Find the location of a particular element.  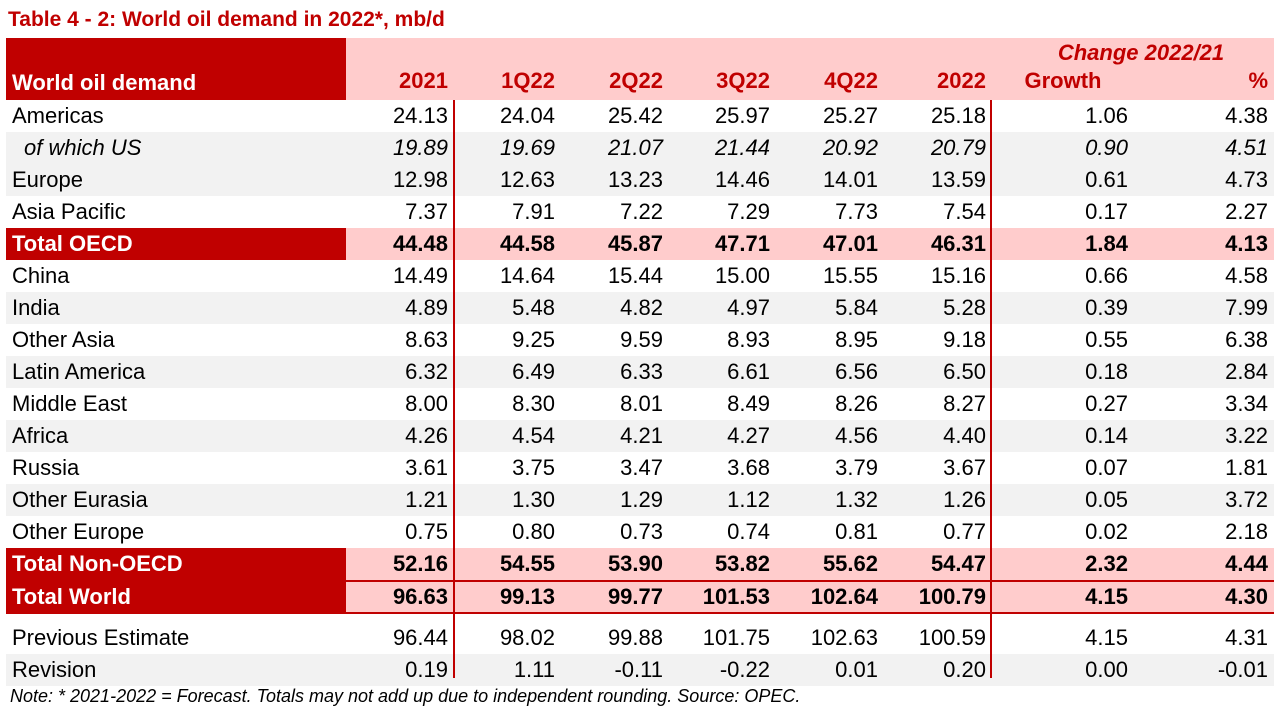

table-cell: 19.89 is located at coordinates (420, 147).